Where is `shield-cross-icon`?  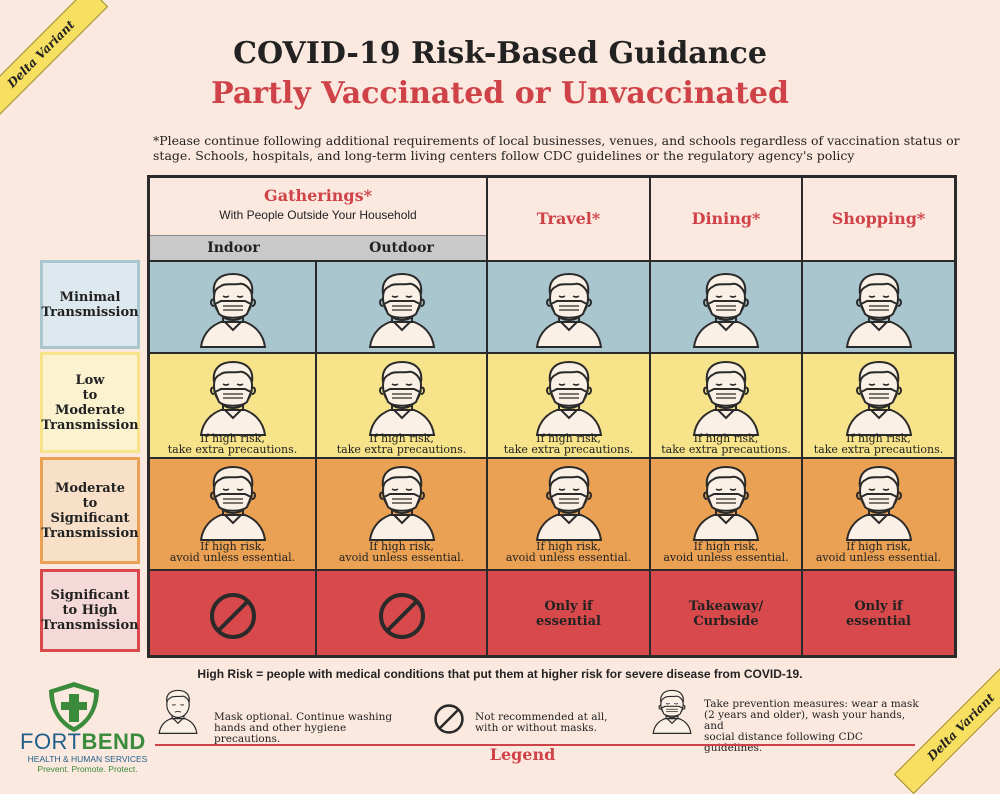
shield-cross-icon is located at coordinates (74, 707).